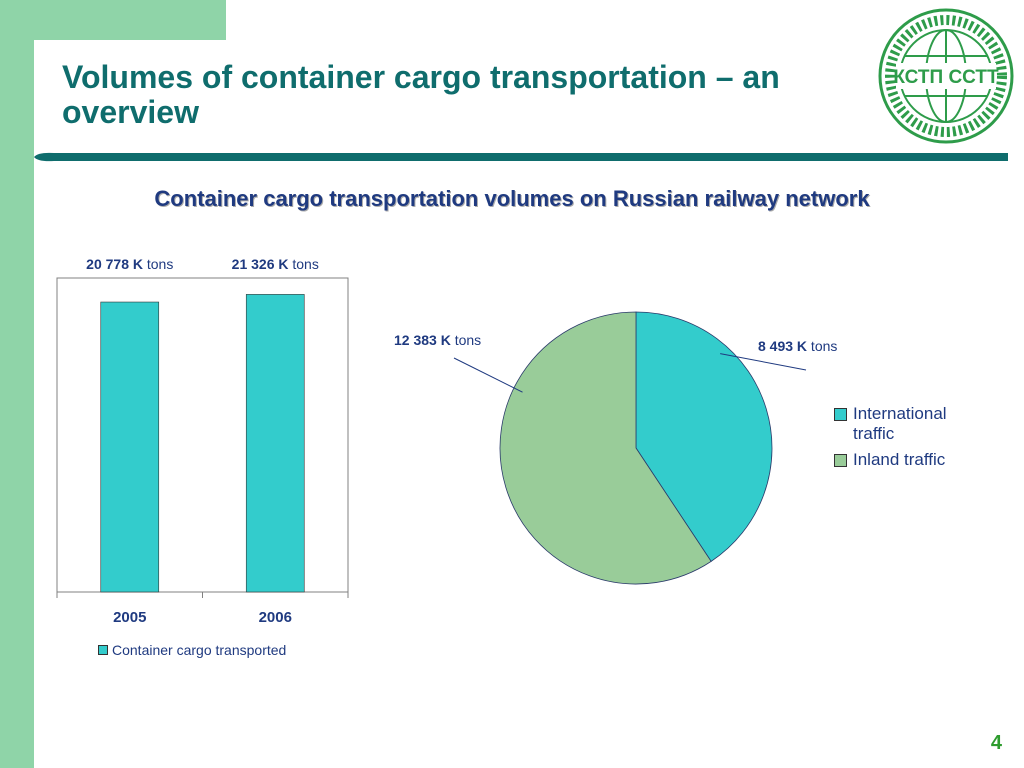 The image size is (1024, 768). Describe the element at coordinates (275, 617) in the screenshot. I see `x-tick-label-2006: 2006` at that location.